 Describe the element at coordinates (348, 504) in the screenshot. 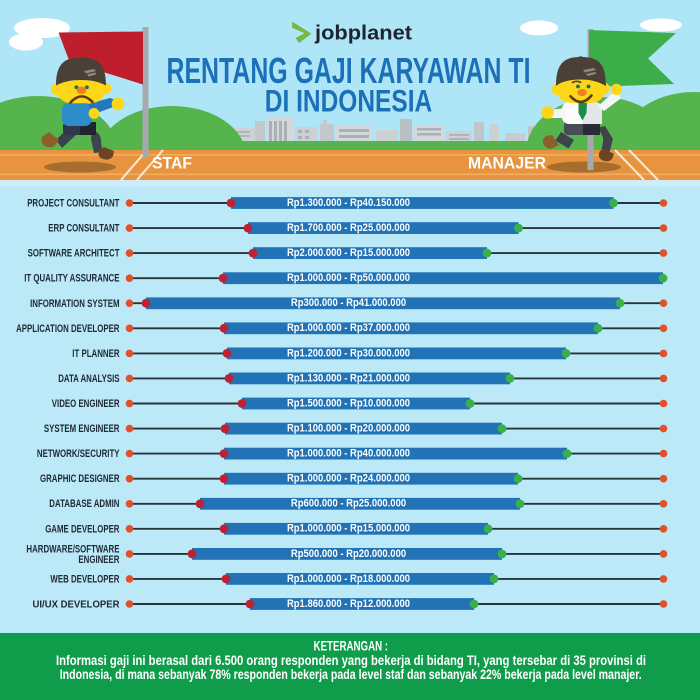

I see `svg-text: Rp600.000 - Rp25.000.000` at that location.